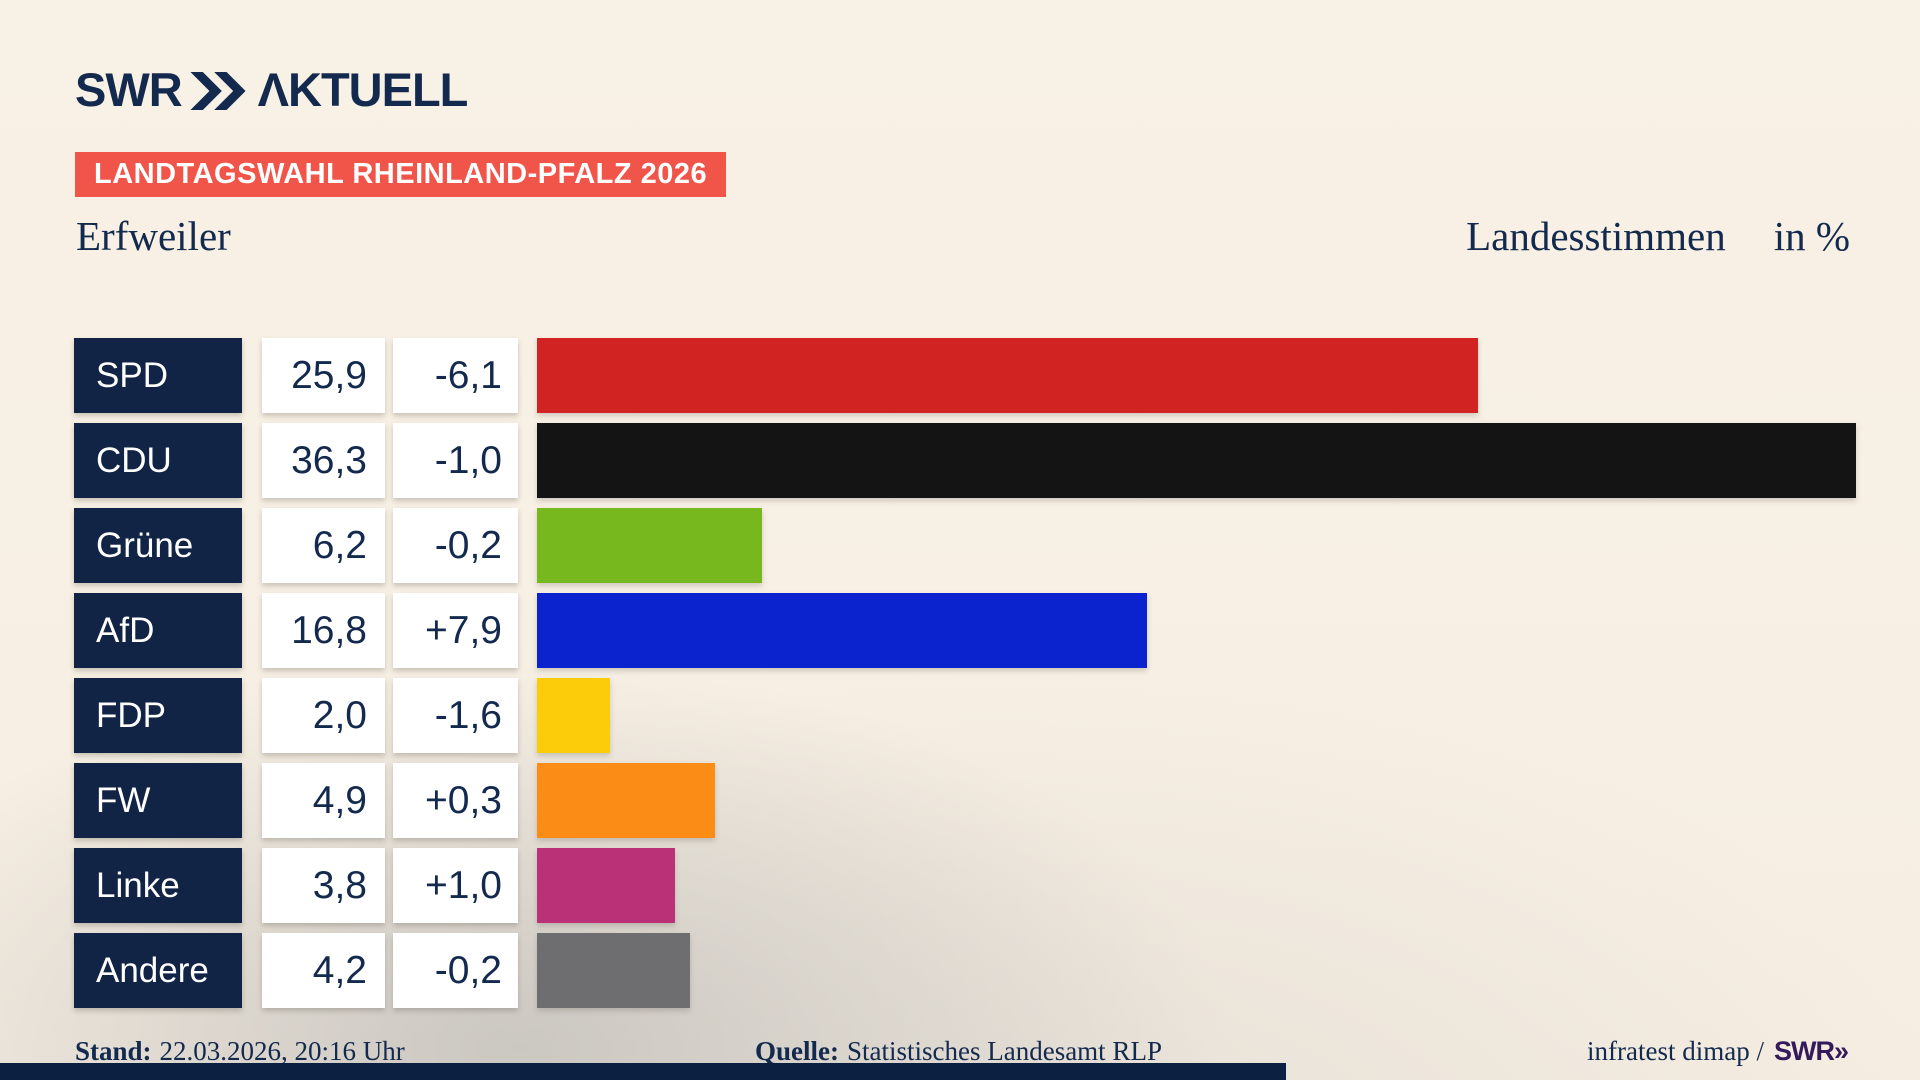 The image size is (1920, 1080). I want to click on party-name: SPD, so click(132, 375).